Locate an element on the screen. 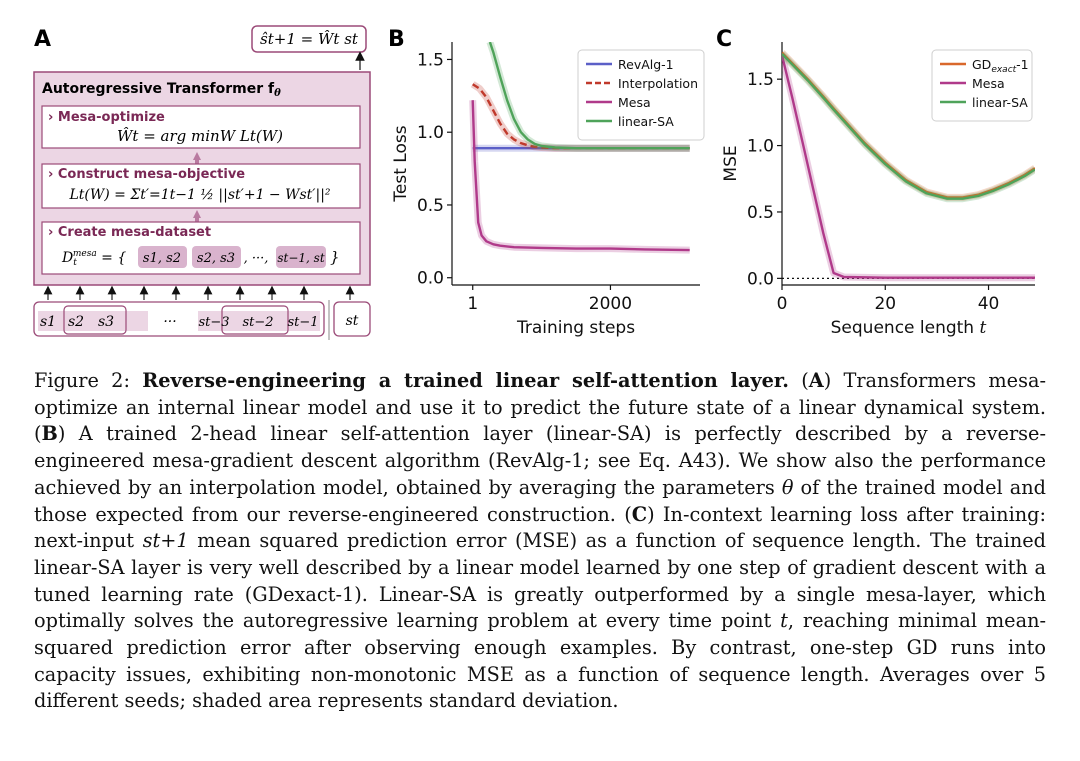 This screenshot has height=761, width=1080. caption-run: B is located at coordinates (49, 434).